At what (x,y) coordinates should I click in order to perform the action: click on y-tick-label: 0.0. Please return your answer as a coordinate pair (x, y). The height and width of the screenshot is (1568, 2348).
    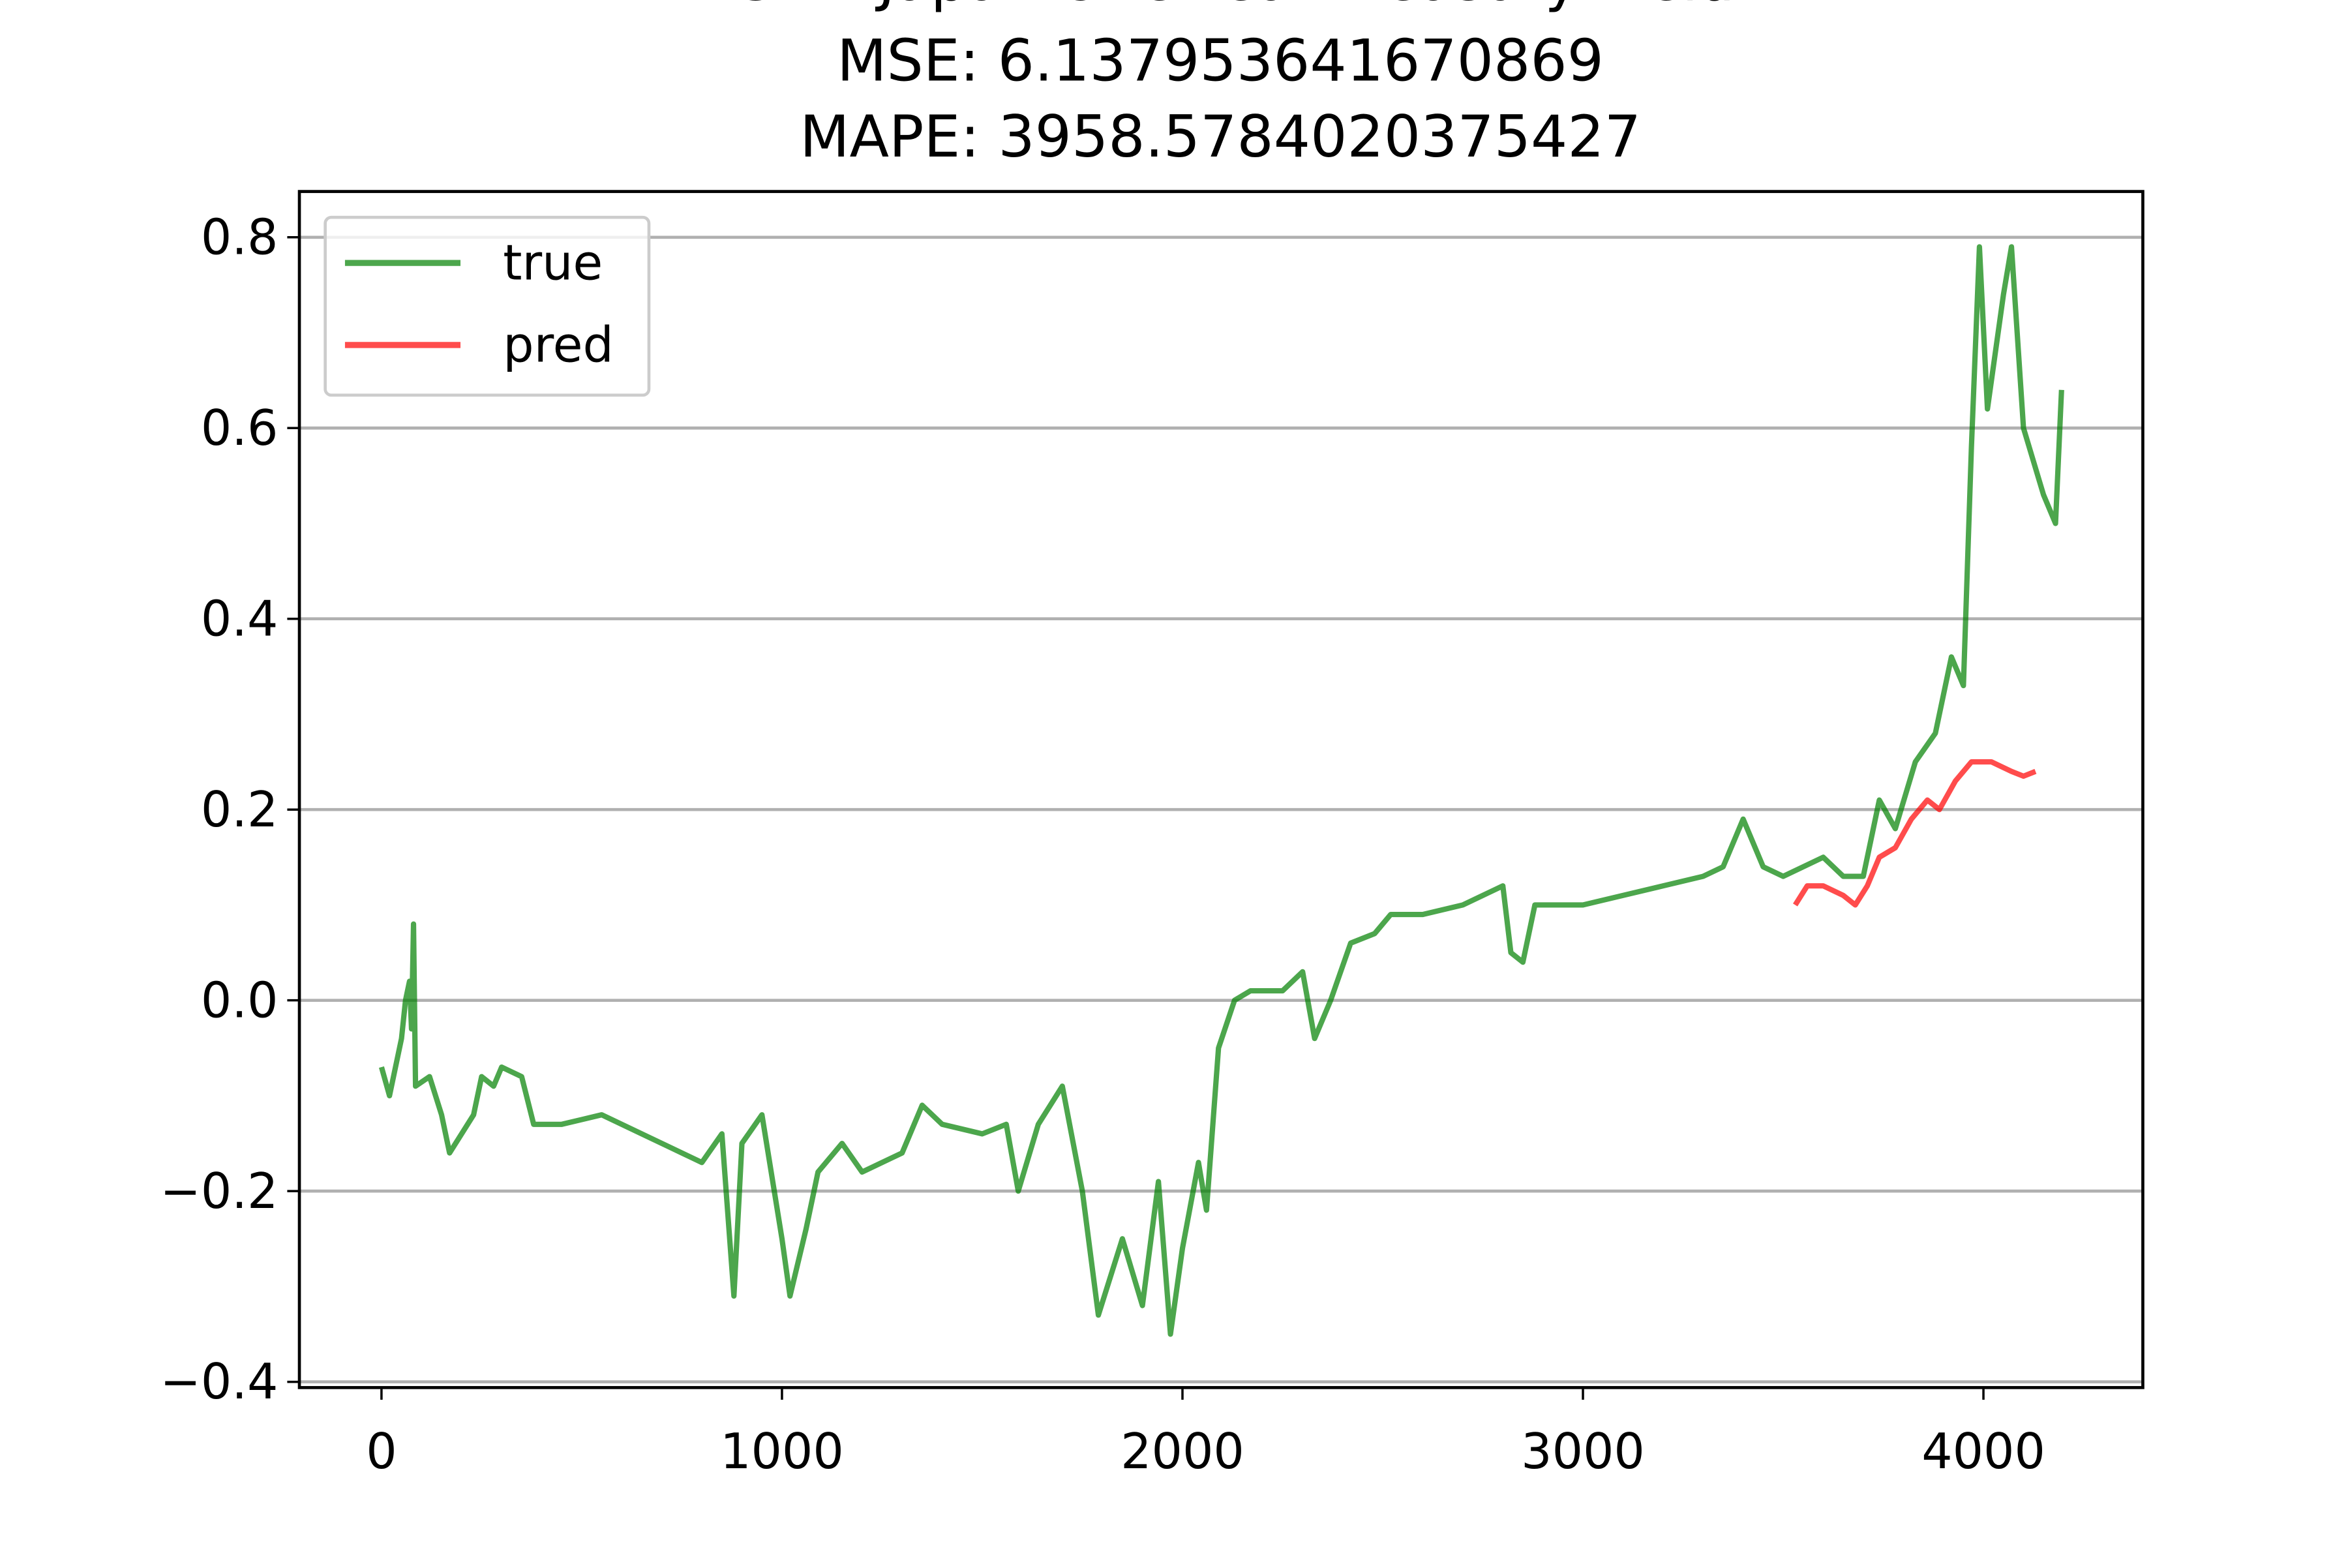
    Looking at the image, I should click on (240, 1000).